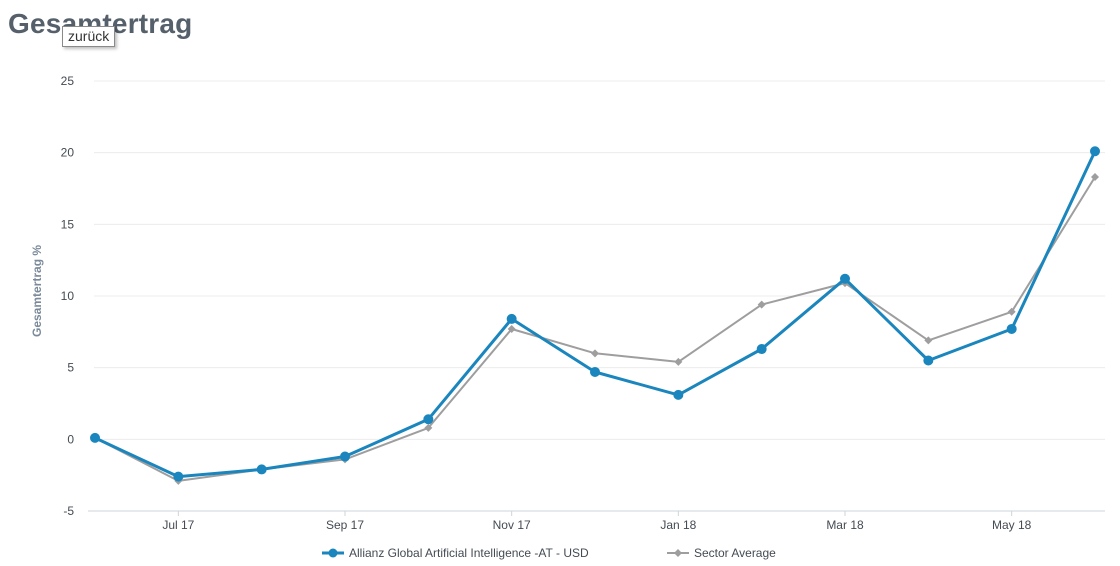 The width and height of the screenshot is (1120, 566). I want to click on y-tick-label: 20, so click(68, 153).